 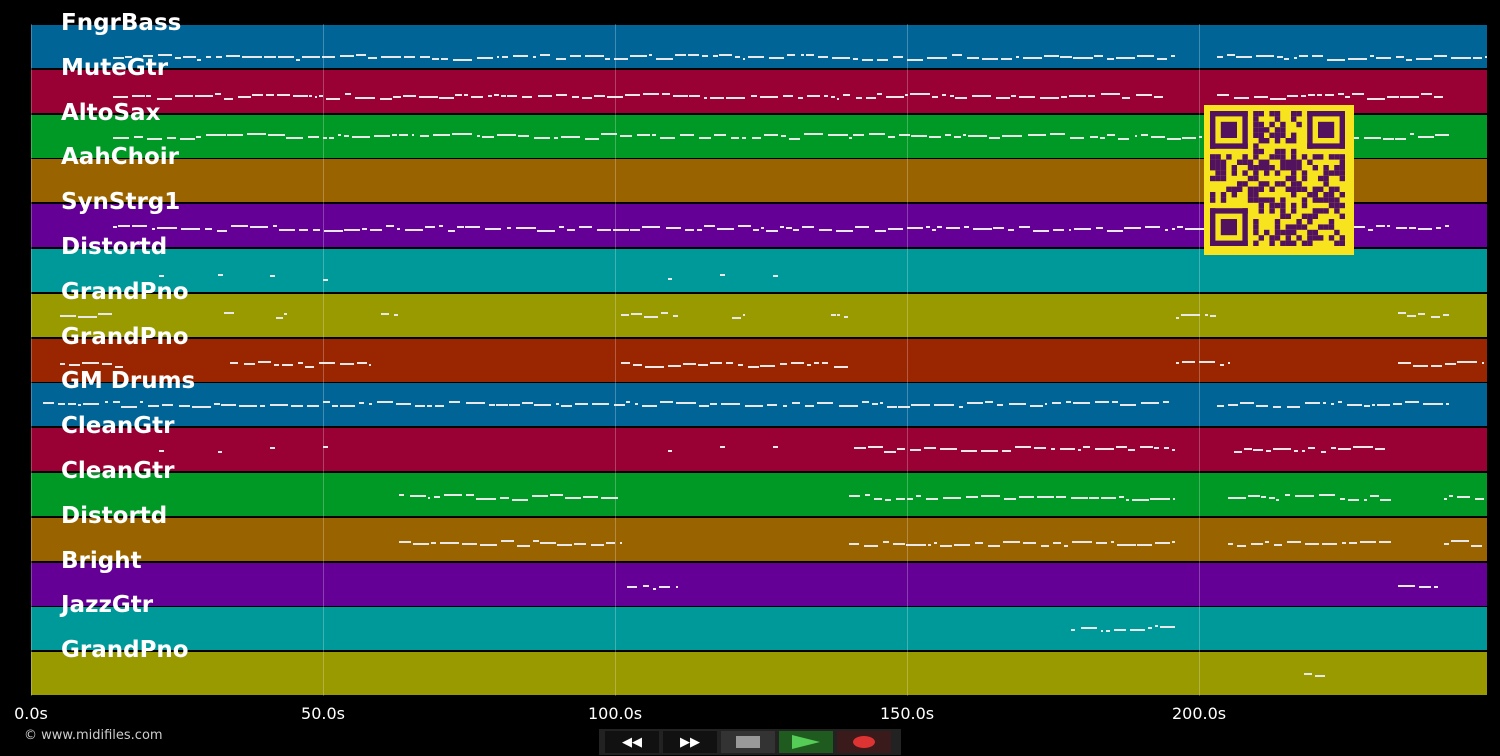 I want to click on fast-forward-button: ▶▶, so click(x=690, y=742).